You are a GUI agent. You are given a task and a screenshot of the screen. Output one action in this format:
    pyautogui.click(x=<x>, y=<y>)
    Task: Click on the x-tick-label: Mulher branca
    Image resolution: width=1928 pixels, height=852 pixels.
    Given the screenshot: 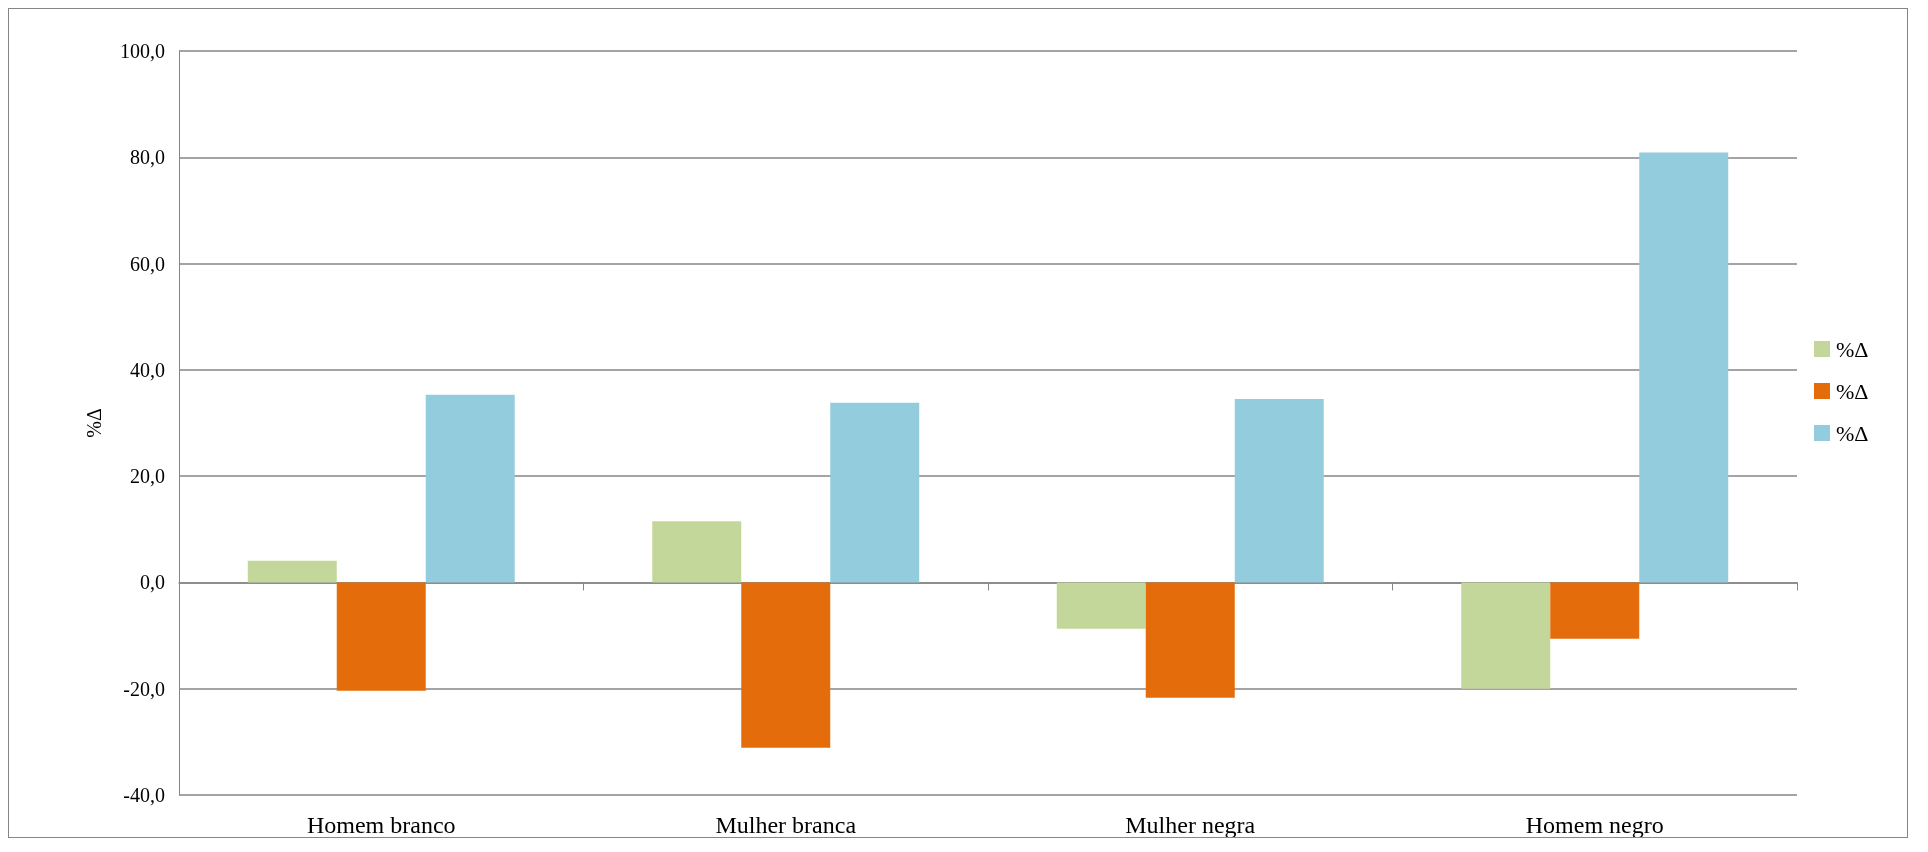 What is the action you would take?
    pyautogui.click(x=786, y=825)
    